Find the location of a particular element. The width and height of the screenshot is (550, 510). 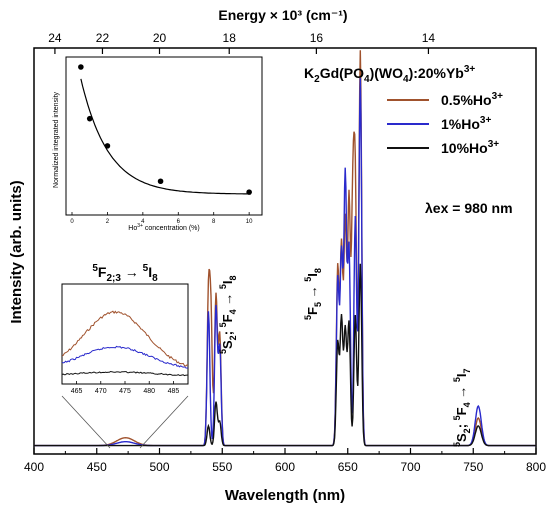

zoom-line-10%Ho3+ is located at coordinates (125, 373).